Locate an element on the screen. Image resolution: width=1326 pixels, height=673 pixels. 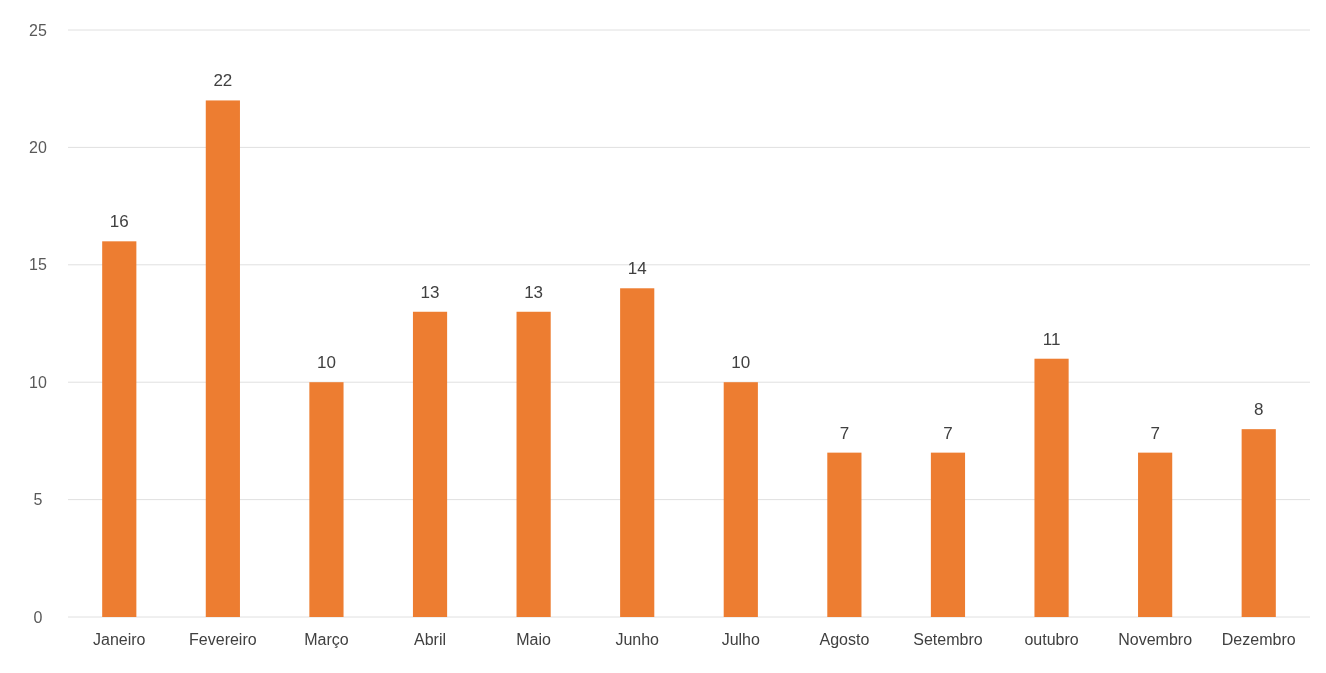
x-tick-label: Fevereiro is located at coordinates (223, 639).